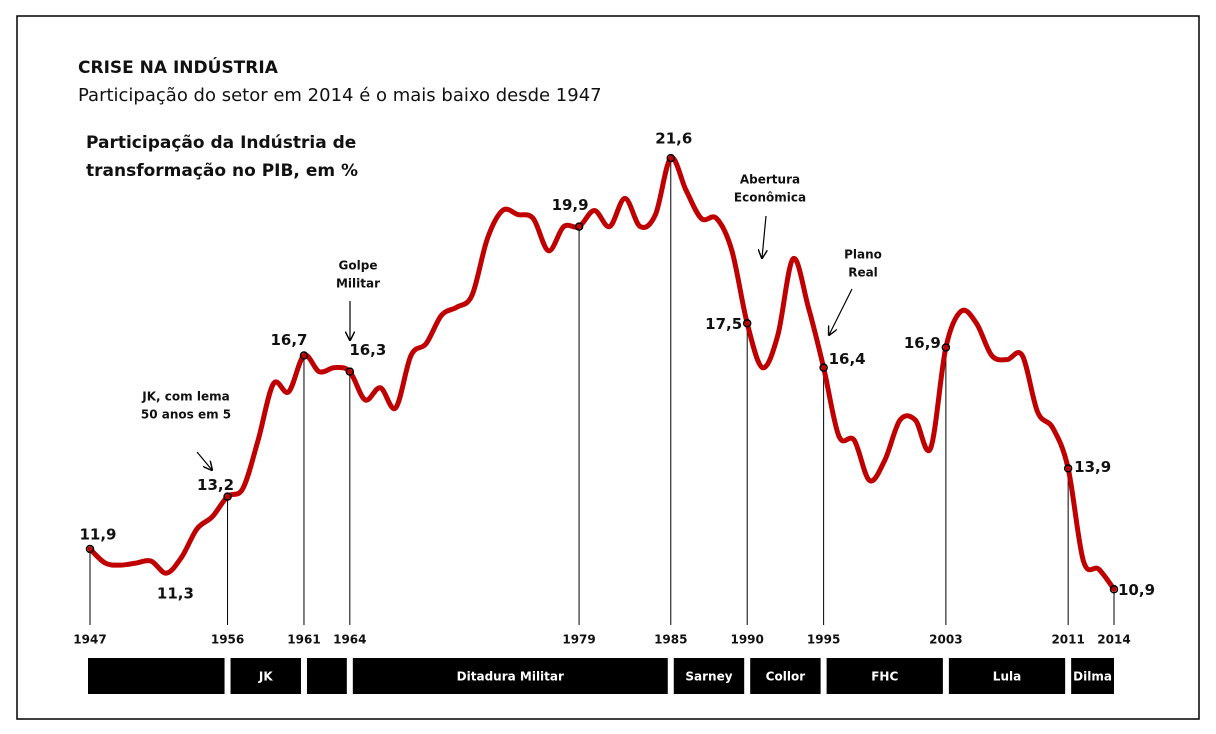  What do you see at coordinates (221, 143) in the screenshot?
I see `y-label: Participação da Indústria de` at bounding box center [221, 143].